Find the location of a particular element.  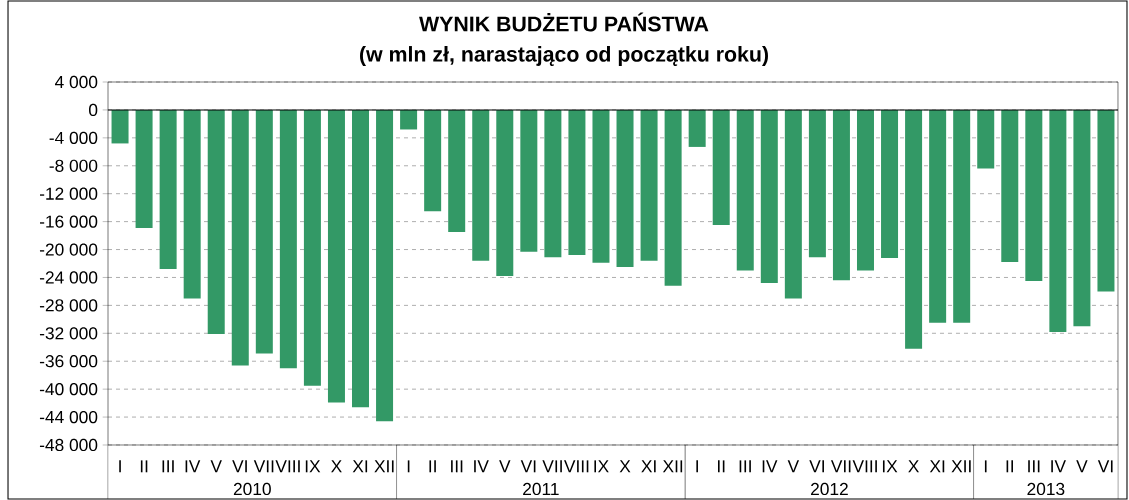

y-tick-label: -24 000 is located at coordinates (68, 277).